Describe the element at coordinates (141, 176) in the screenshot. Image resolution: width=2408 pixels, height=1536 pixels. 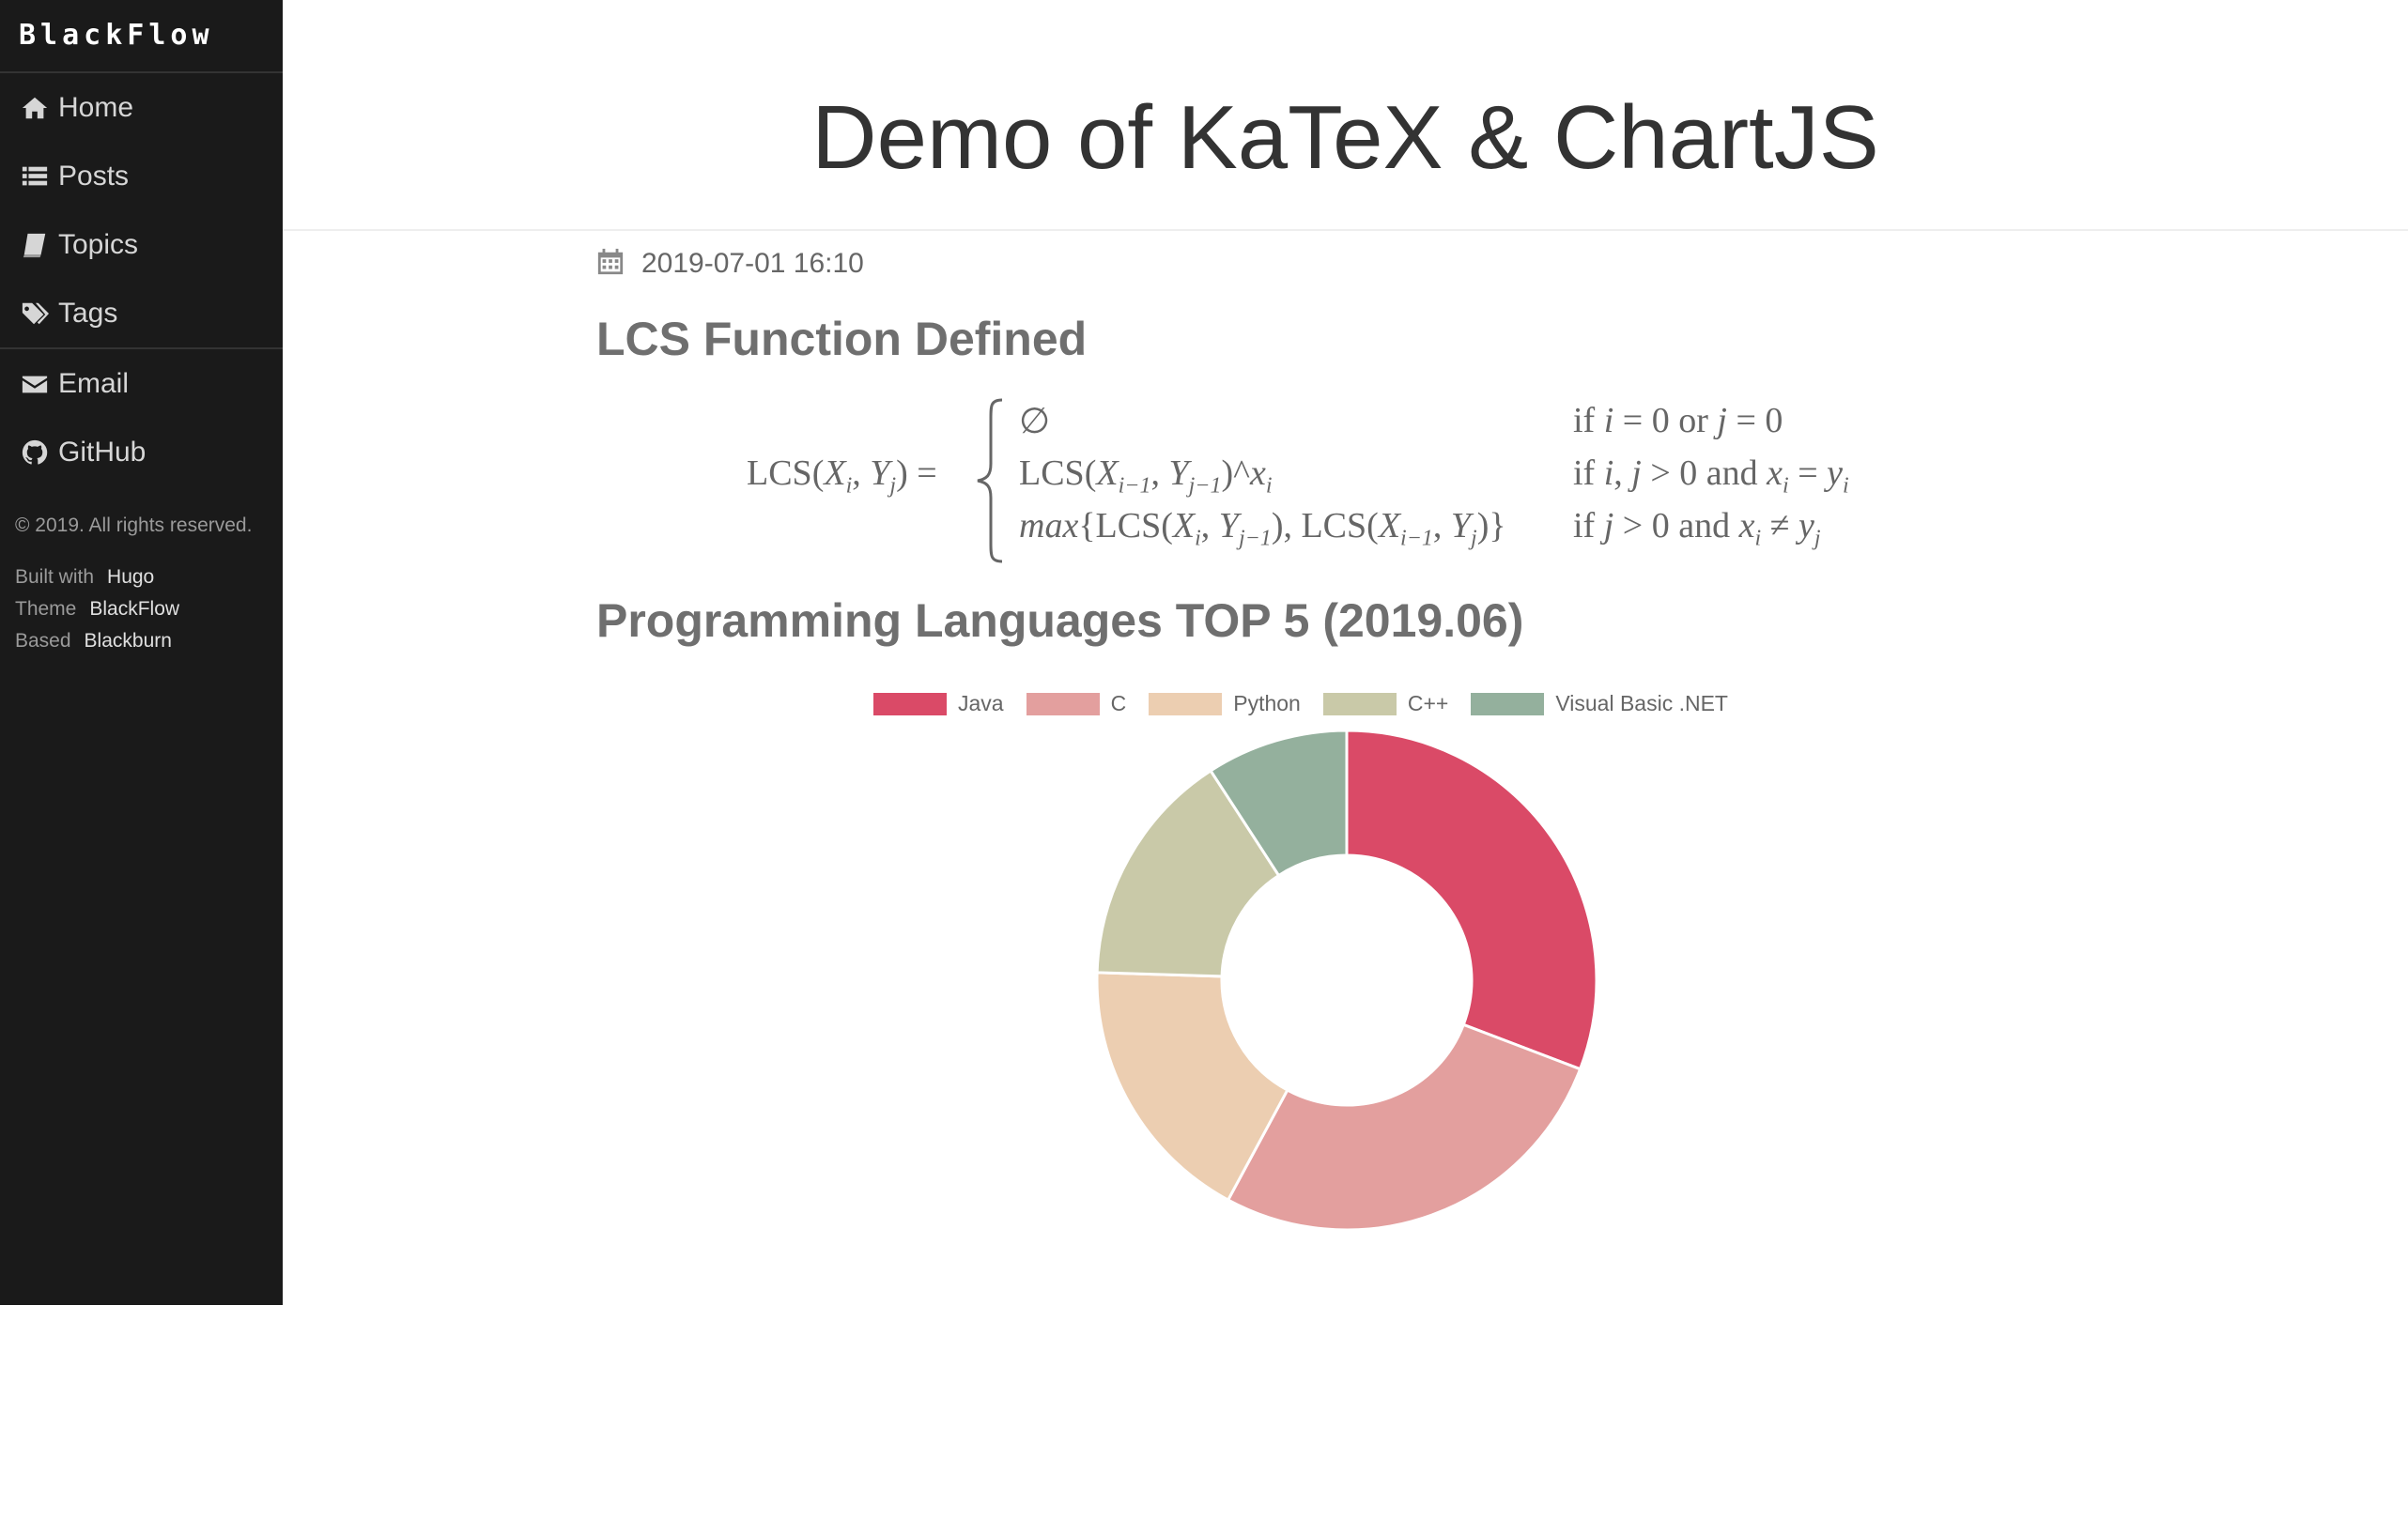
I see `nav-item-posts: Posts` at that location.